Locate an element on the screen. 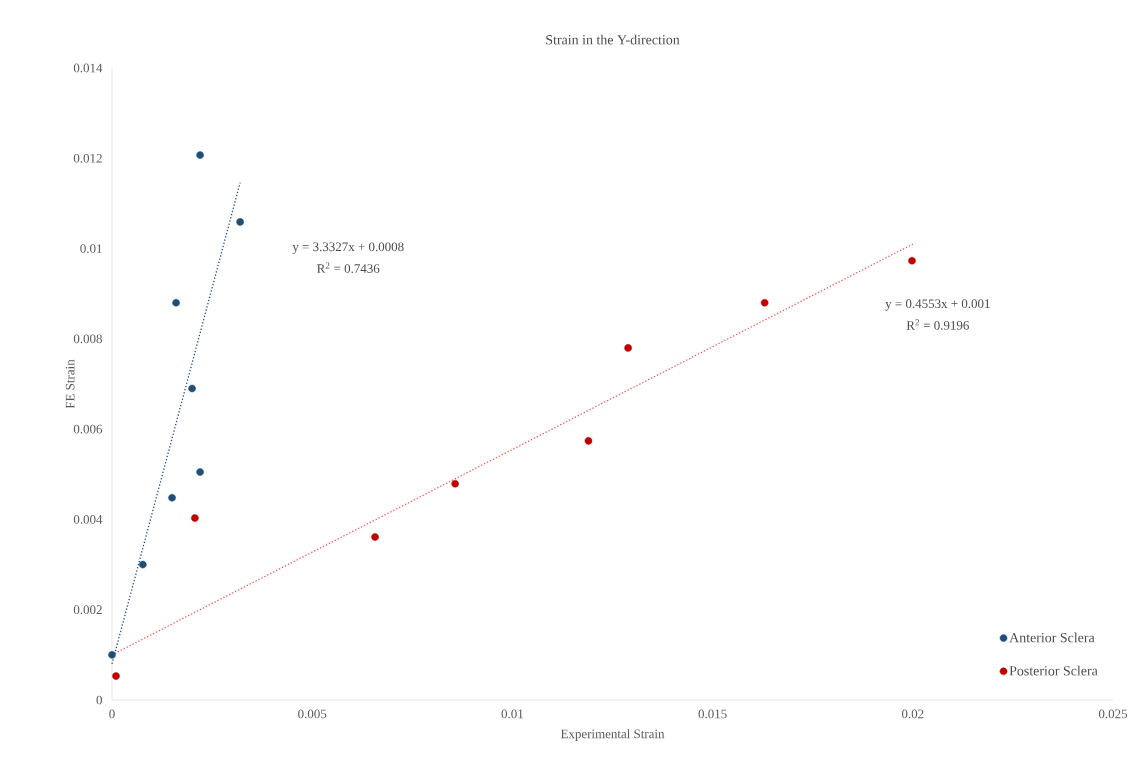 This screenshot has height=759, width=1144. annotation: R$^{2}$ = 0.7436 is located at coordinates (348, 267).